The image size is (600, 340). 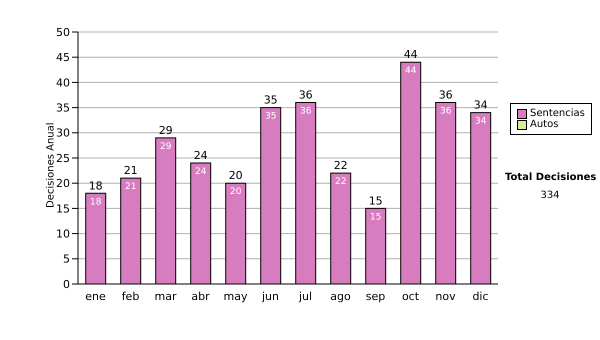 What do you see at coordinates (63, 209) in the screenshot?
I see `y-tick-label: 15` at bounding box center [63, 209].